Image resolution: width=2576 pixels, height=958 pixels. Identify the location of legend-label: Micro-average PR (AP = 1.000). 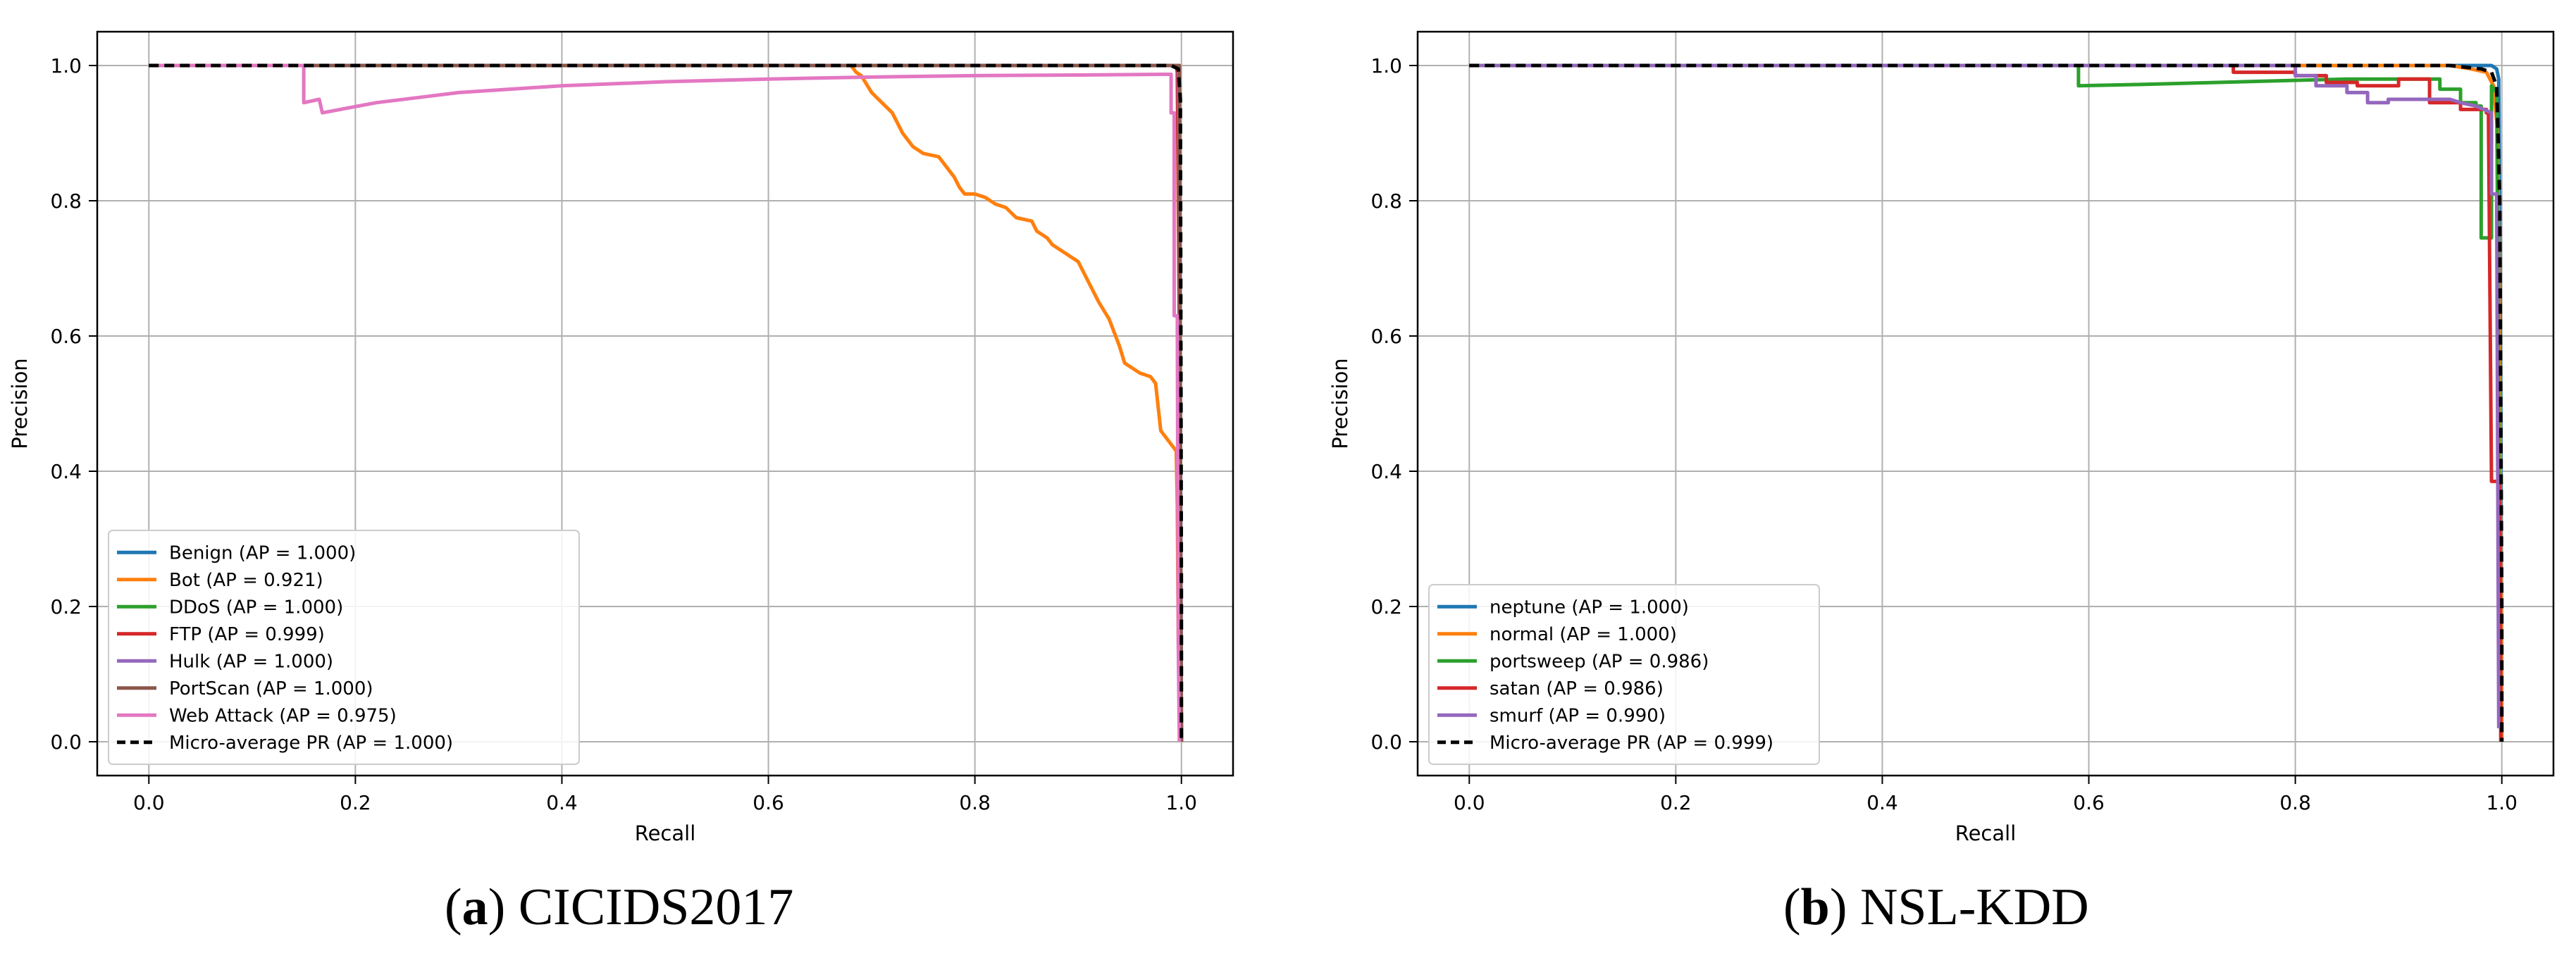
(311, 744).